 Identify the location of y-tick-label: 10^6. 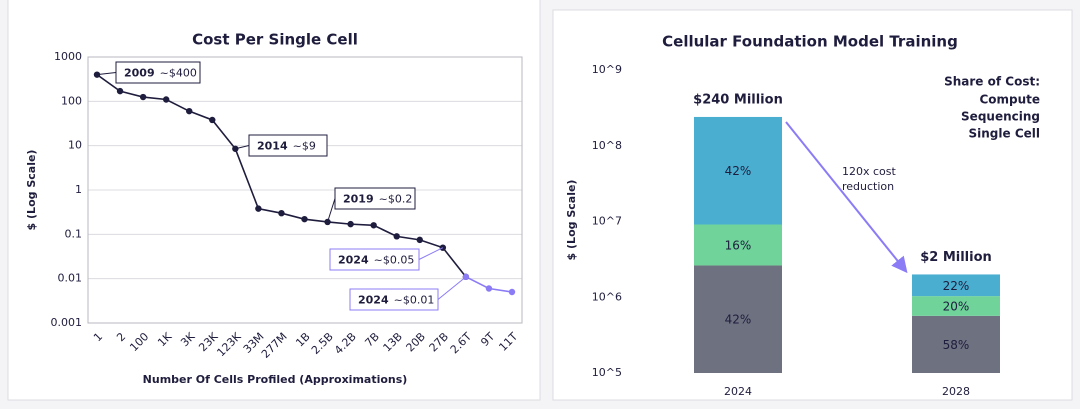
(607, 296).